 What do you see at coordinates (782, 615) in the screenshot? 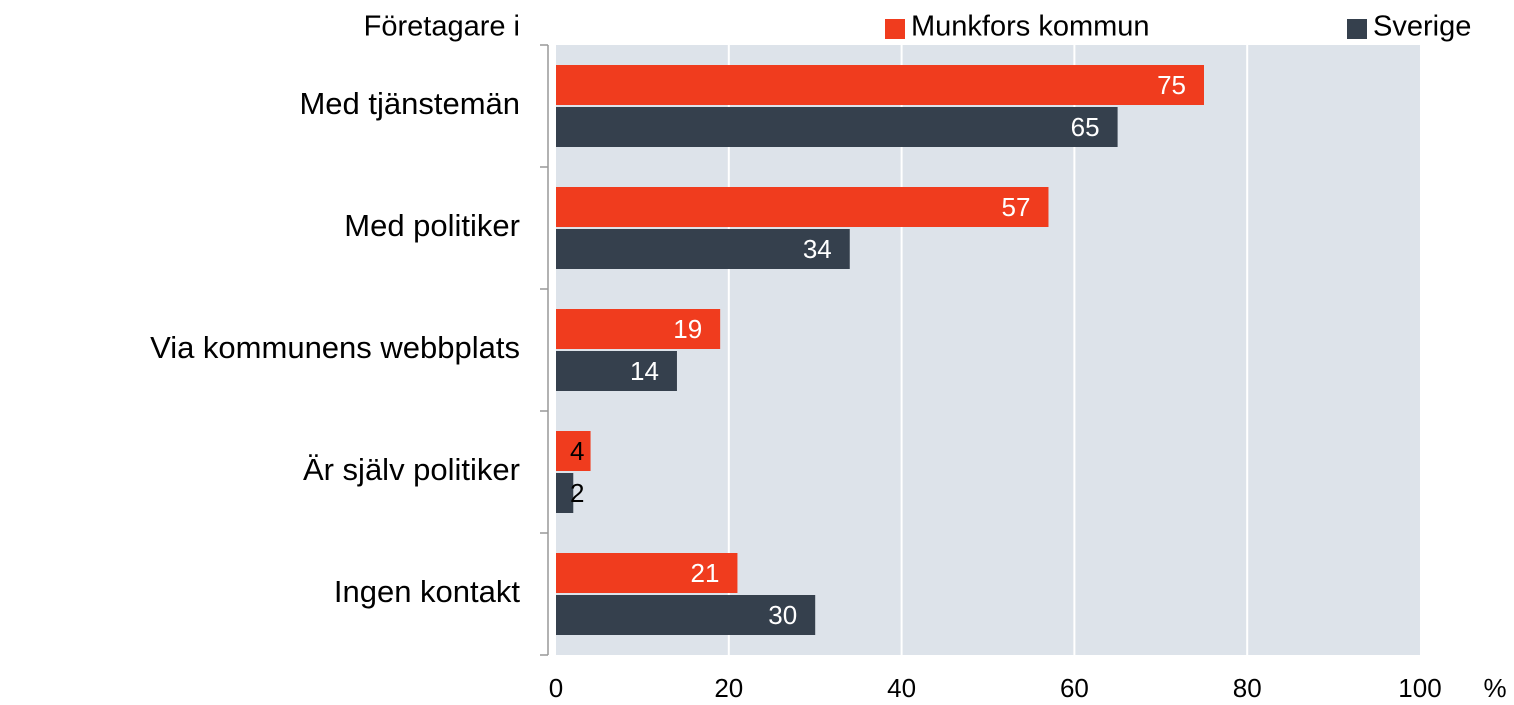
I see `data-label: 30` at bounding box center [782, 615].